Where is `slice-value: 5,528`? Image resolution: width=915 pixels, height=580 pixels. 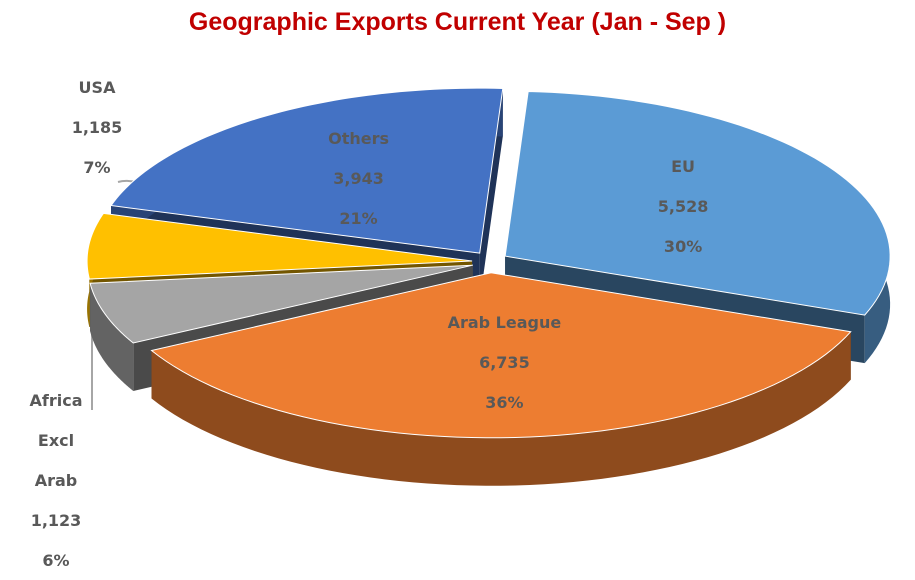 slice-value: 5,528 is located at coordinates (683, 206).